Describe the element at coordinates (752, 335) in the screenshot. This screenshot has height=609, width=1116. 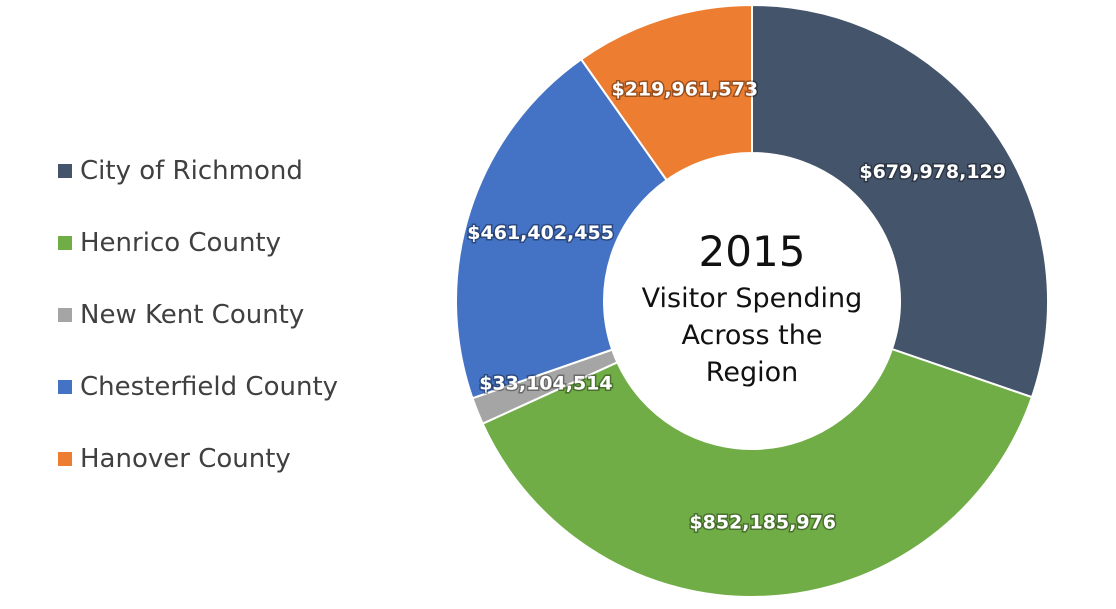
I see `center-subtitle-line-2: Across the` at that location.